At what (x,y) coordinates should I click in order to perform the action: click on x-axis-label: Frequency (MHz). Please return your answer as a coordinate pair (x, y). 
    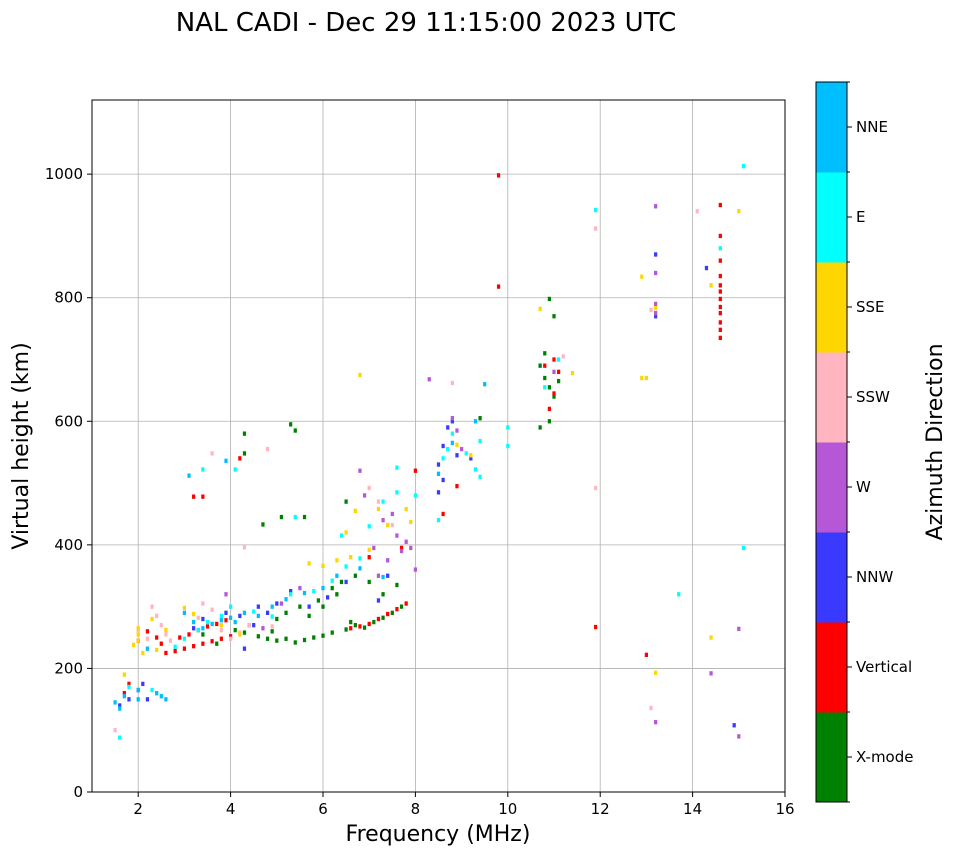
    Looking at the image, I should click on (438, 834).